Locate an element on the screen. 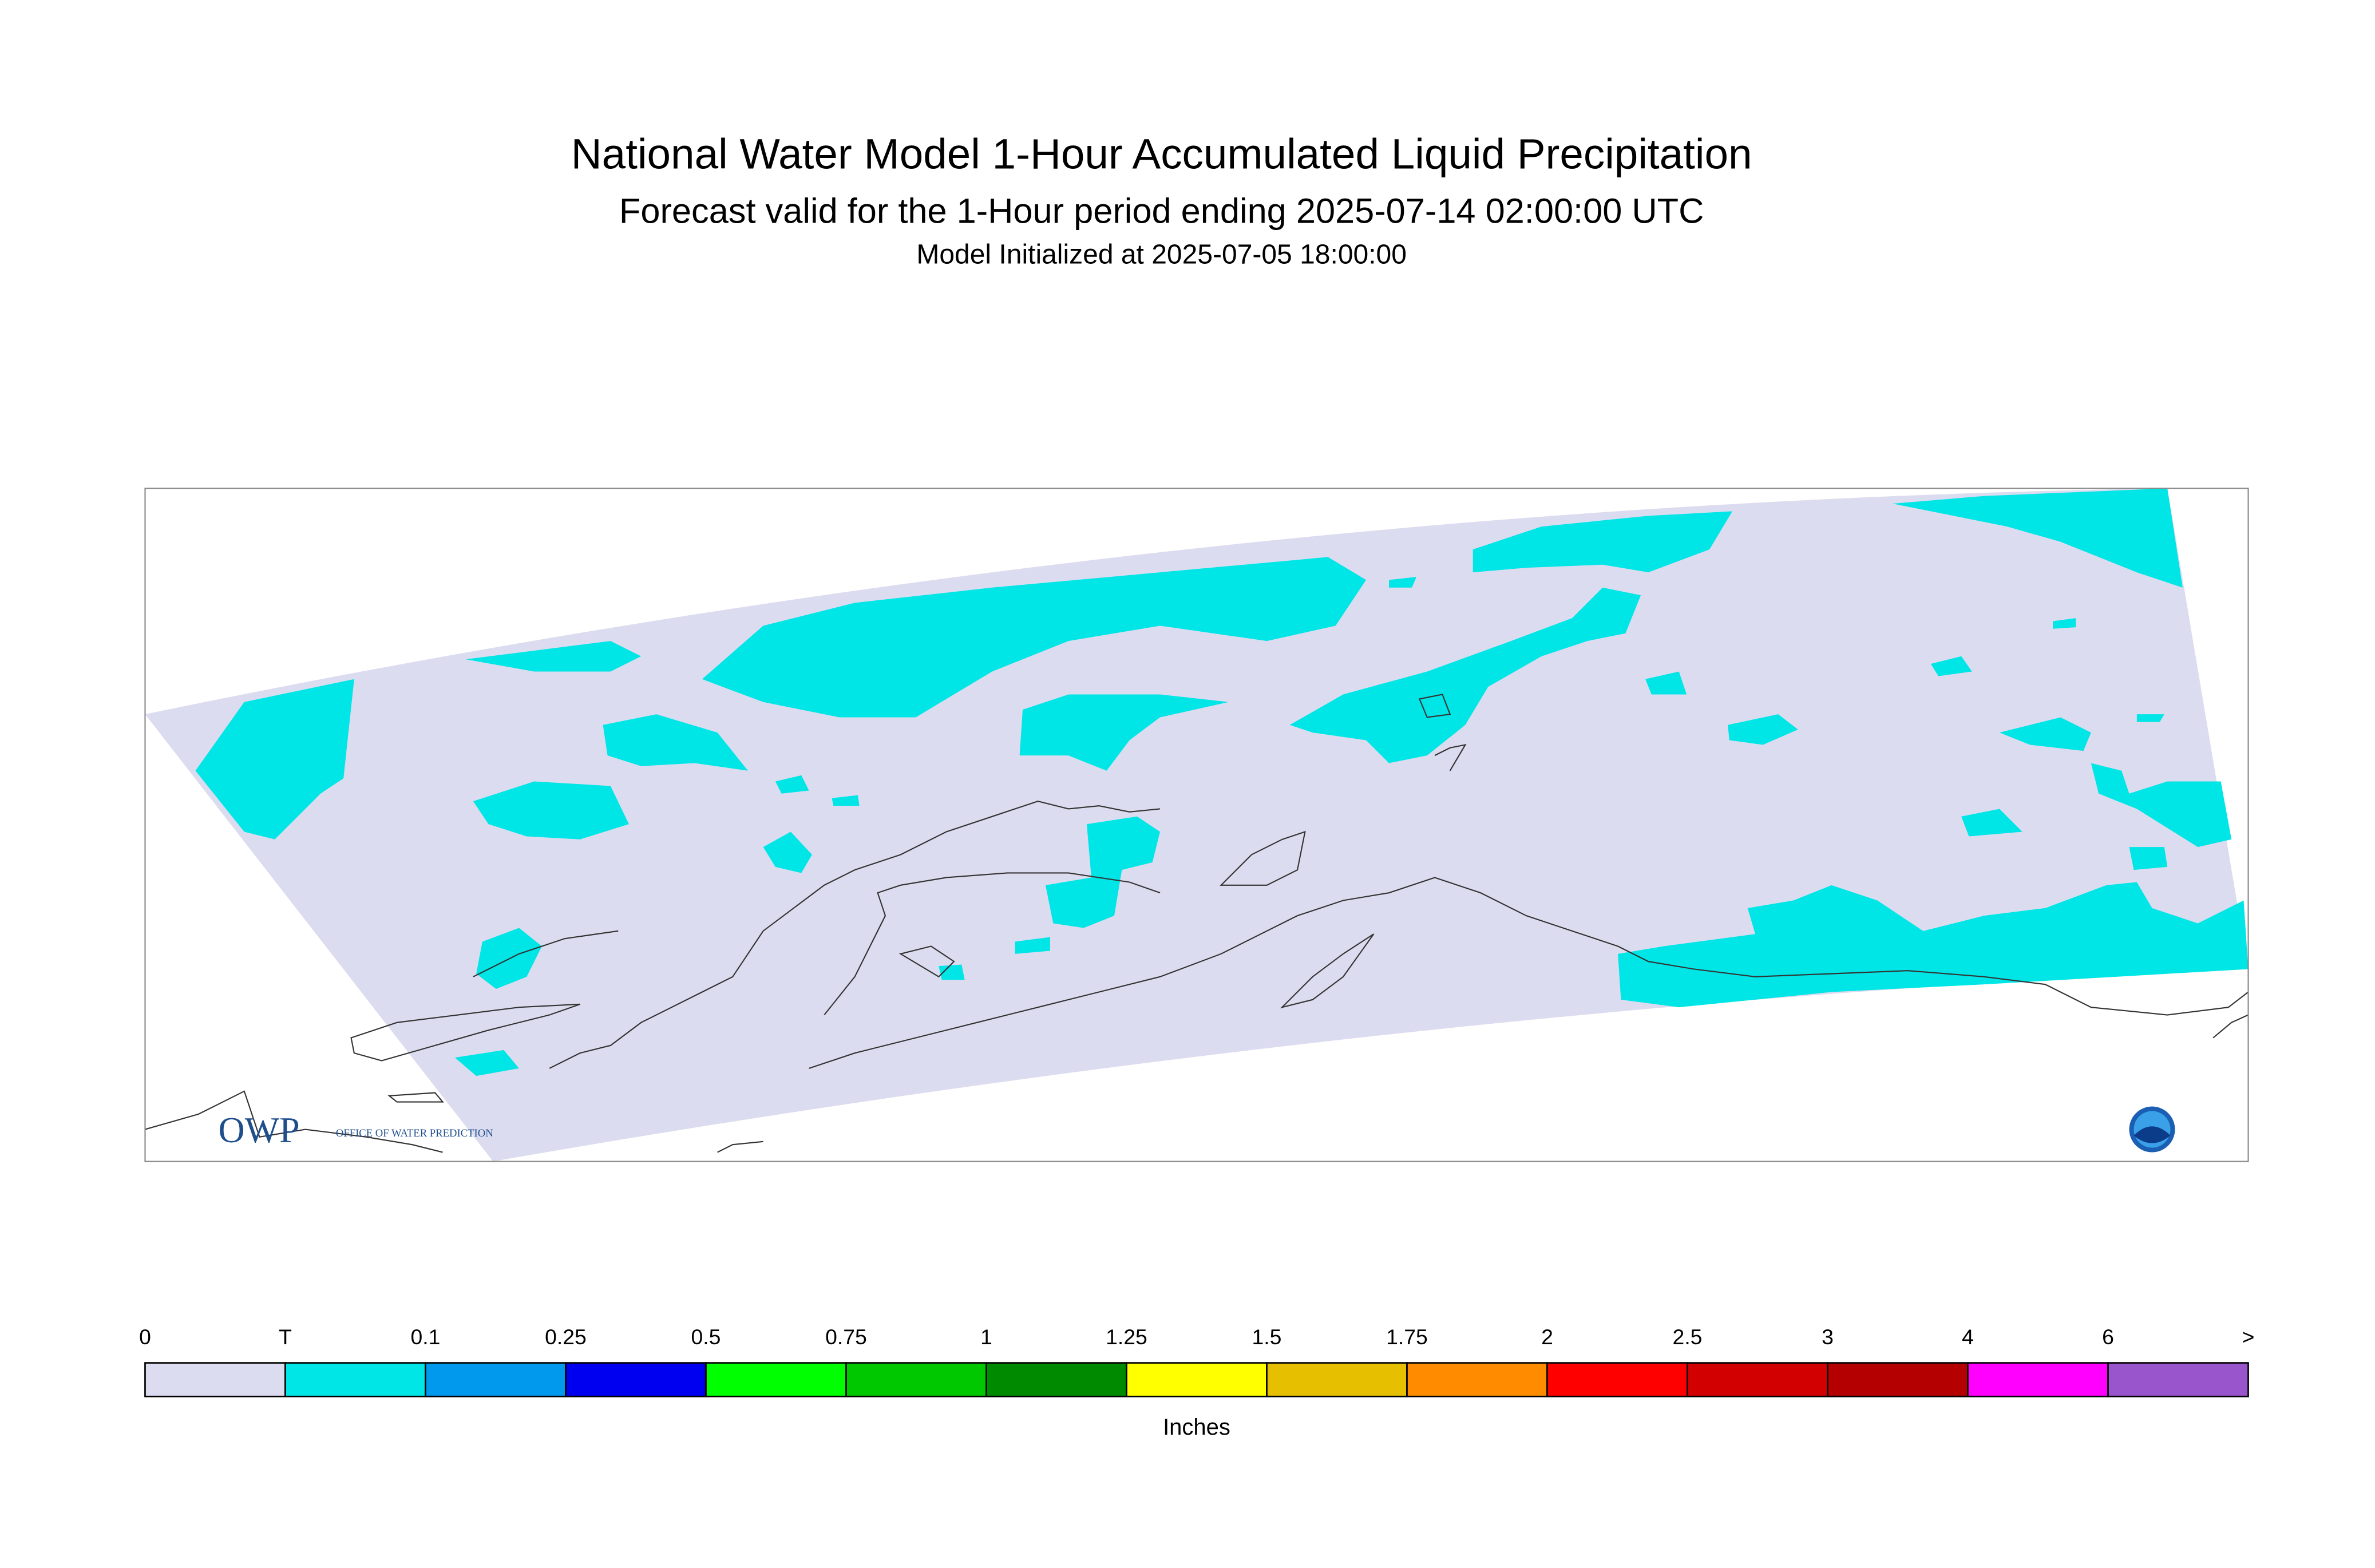  legend: 0 T 0.1 0.25 0.5 0.75 1 1.25 1.5 1.75 2 2.5 3 4 6 > is located at coordinates (1197, 1361).